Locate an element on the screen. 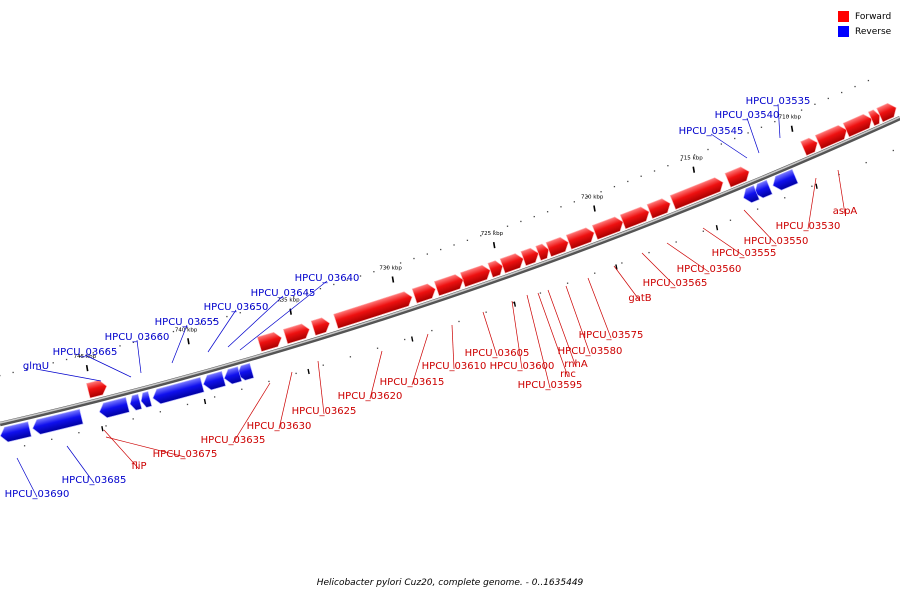  legend-reverse: Reverse is located at coordinates (864, 31).